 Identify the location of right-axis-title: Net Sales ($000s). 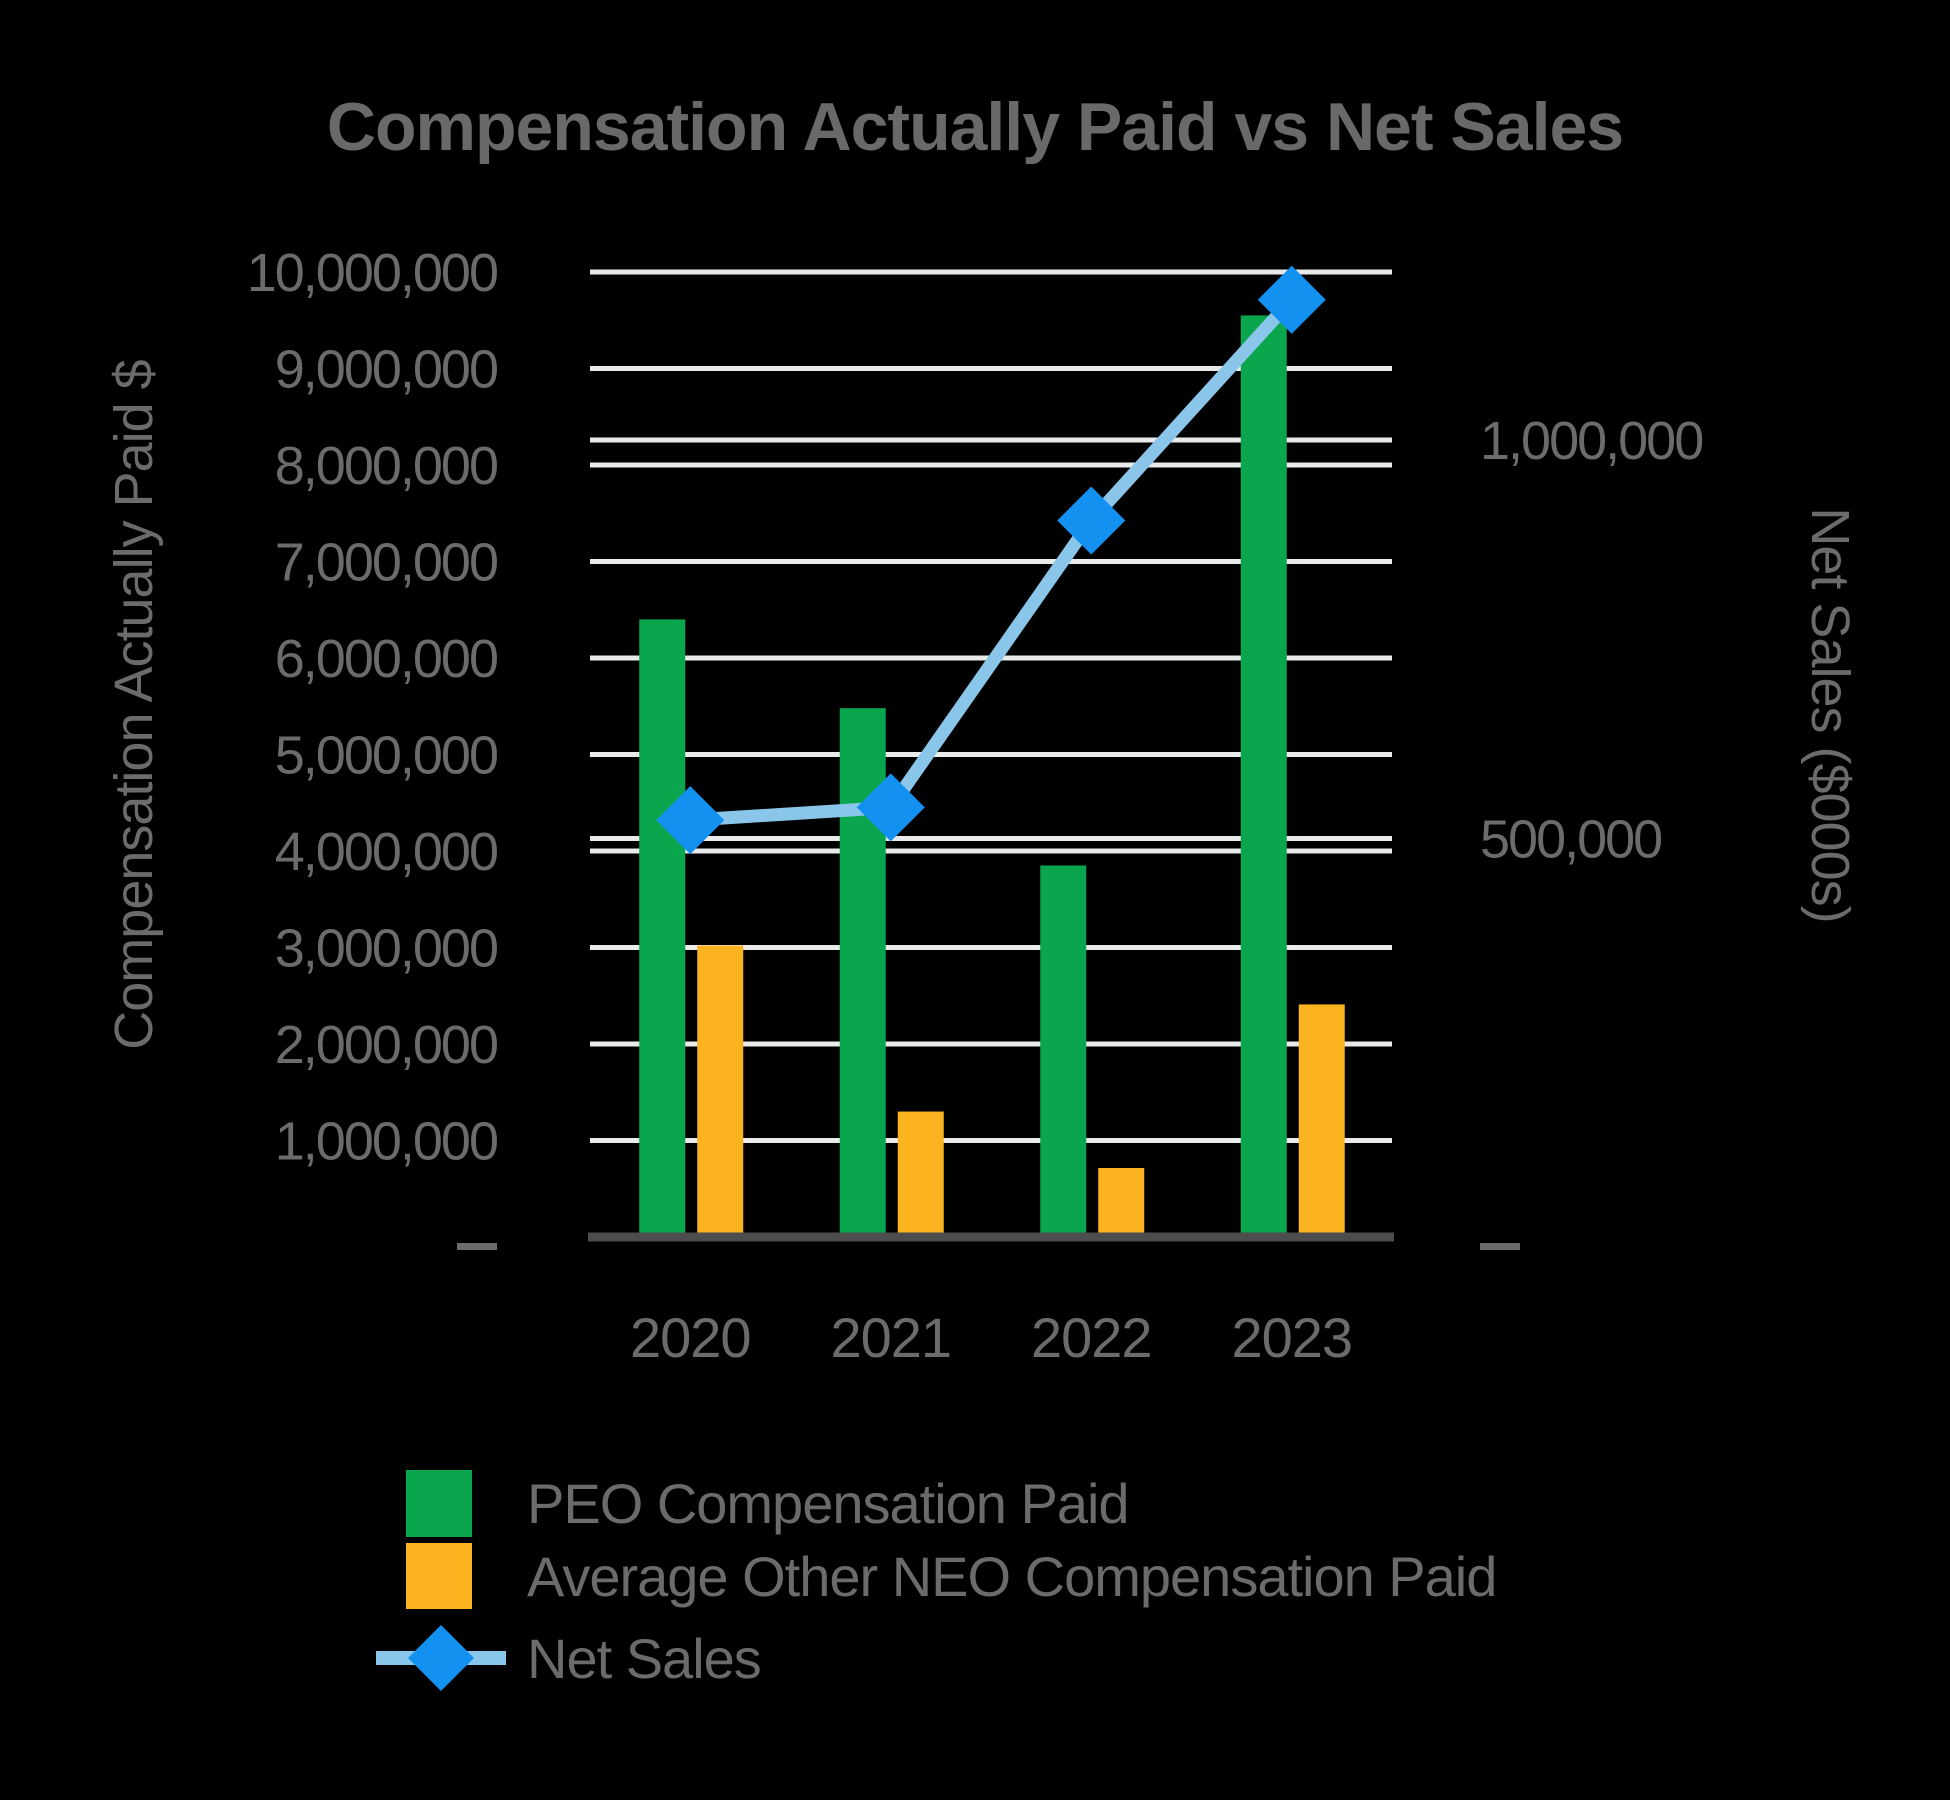
(1830, 714).